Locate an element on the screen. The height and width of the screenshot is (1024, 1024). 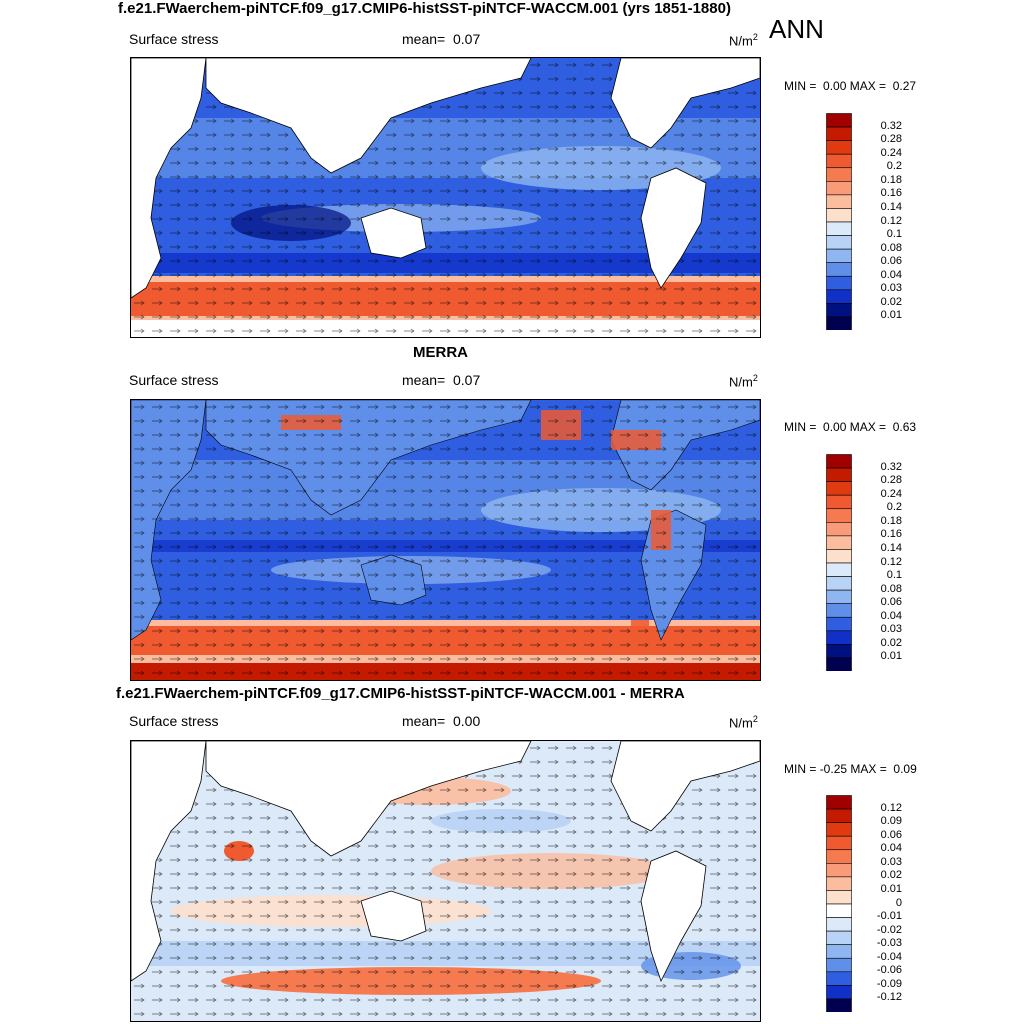
panel-3-mean: mean= 0.00 is located at coordinates (441, 721).